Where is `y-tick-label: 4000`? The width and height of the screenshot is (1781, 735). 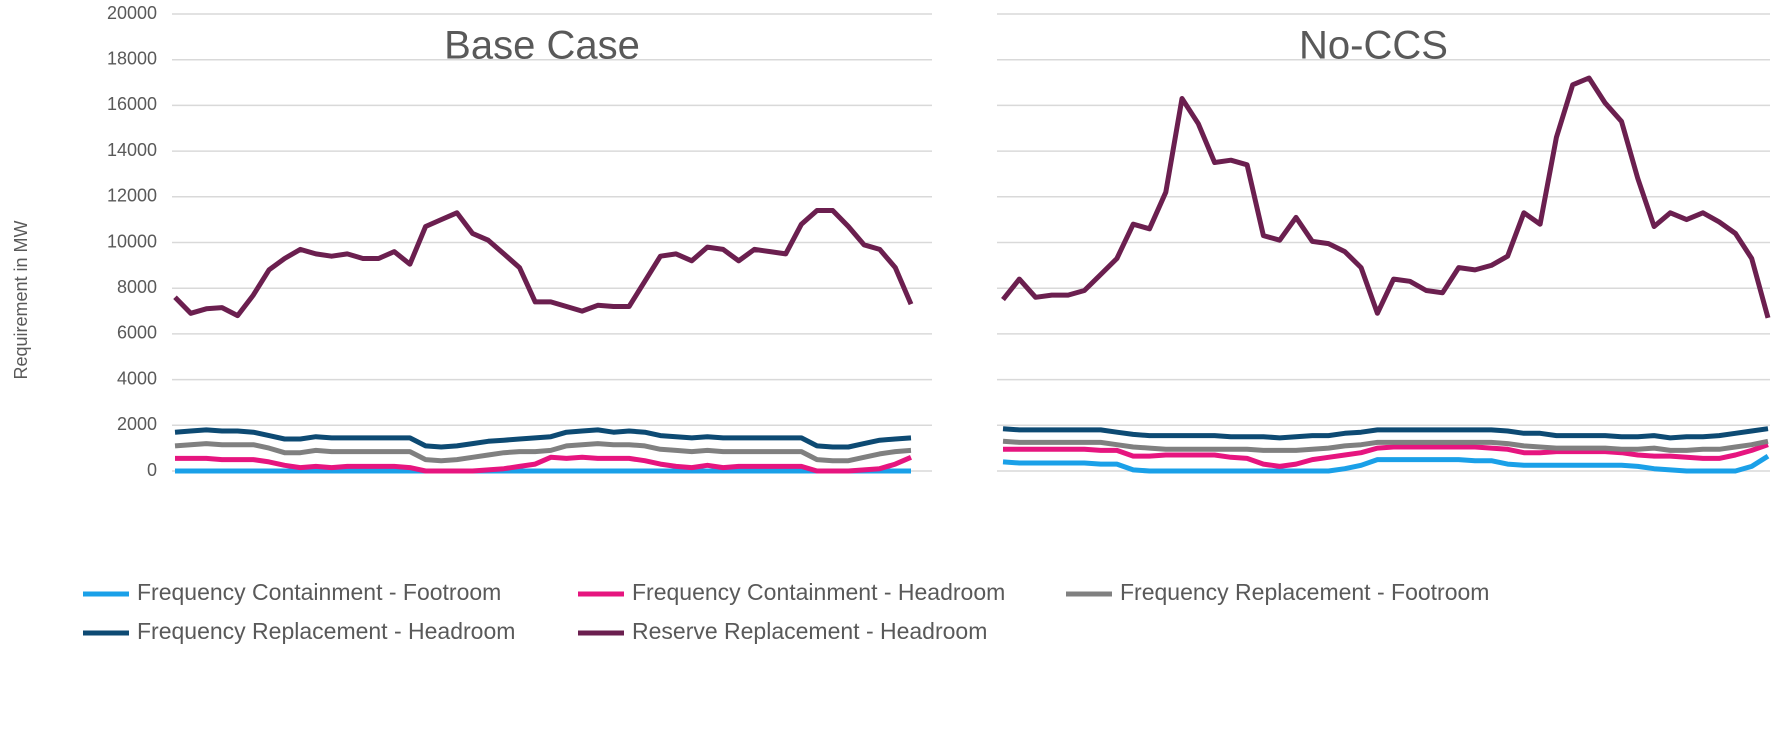 y-tick-label: 4000 is located at coordinates (137, 378).